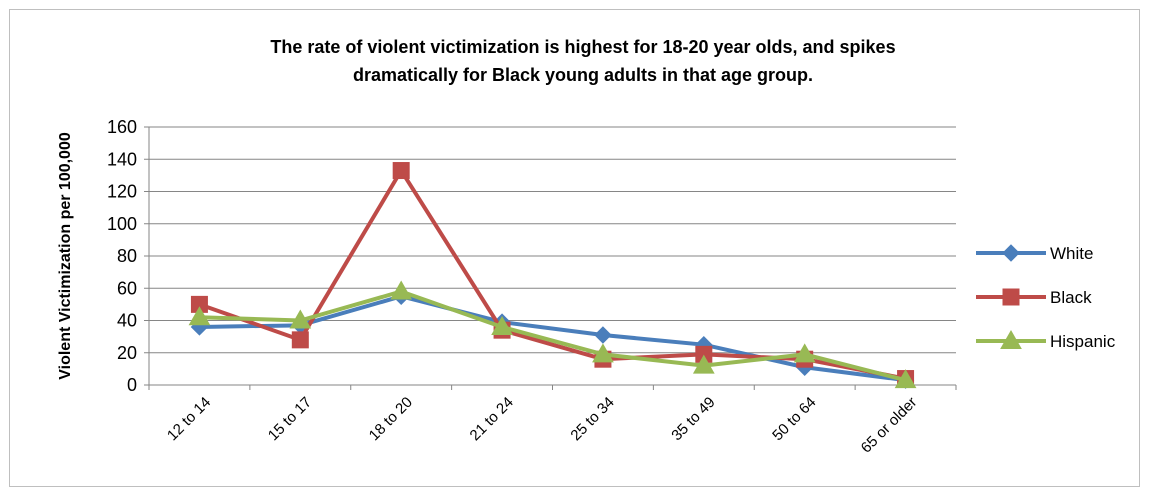 The width and height of the screenshot is (1151, 491). What do you see at coordinates (127, 288) in the screenshot?
I see `y-tick-label: 60` at bounding box center [127, 288].